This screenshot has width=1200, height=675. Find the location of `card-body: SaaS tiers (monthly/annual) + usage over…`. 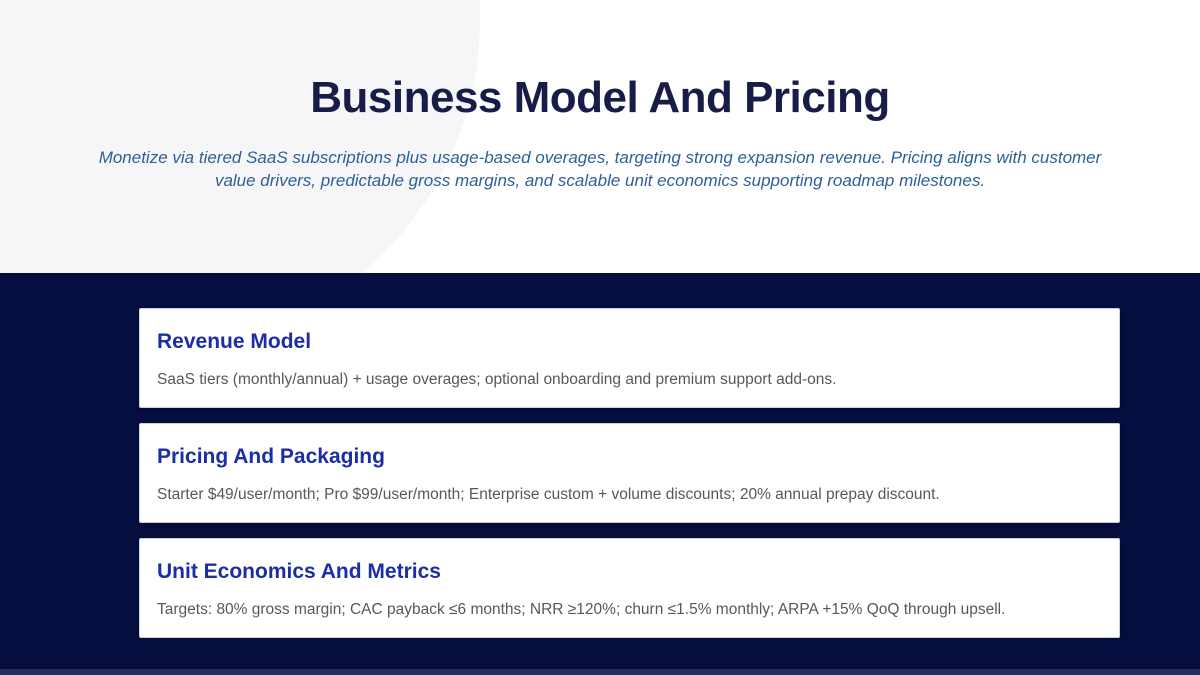

card-body: SaaS tiers (monthly/annual) + usage over… is located at coordinates (497, 379).